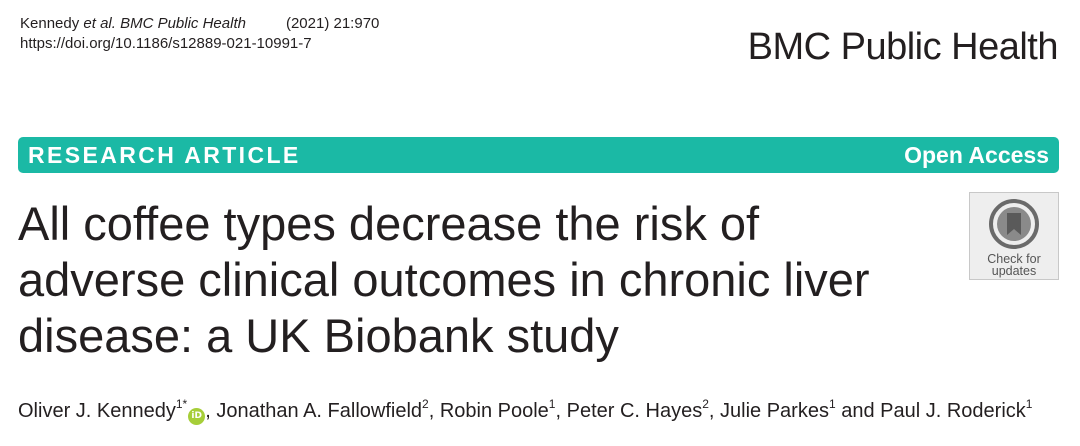 Image resolution: width=1080 pixels, height=446 pixels. I want to click on author-name: Peter C. Hayes, so click(634, 411).